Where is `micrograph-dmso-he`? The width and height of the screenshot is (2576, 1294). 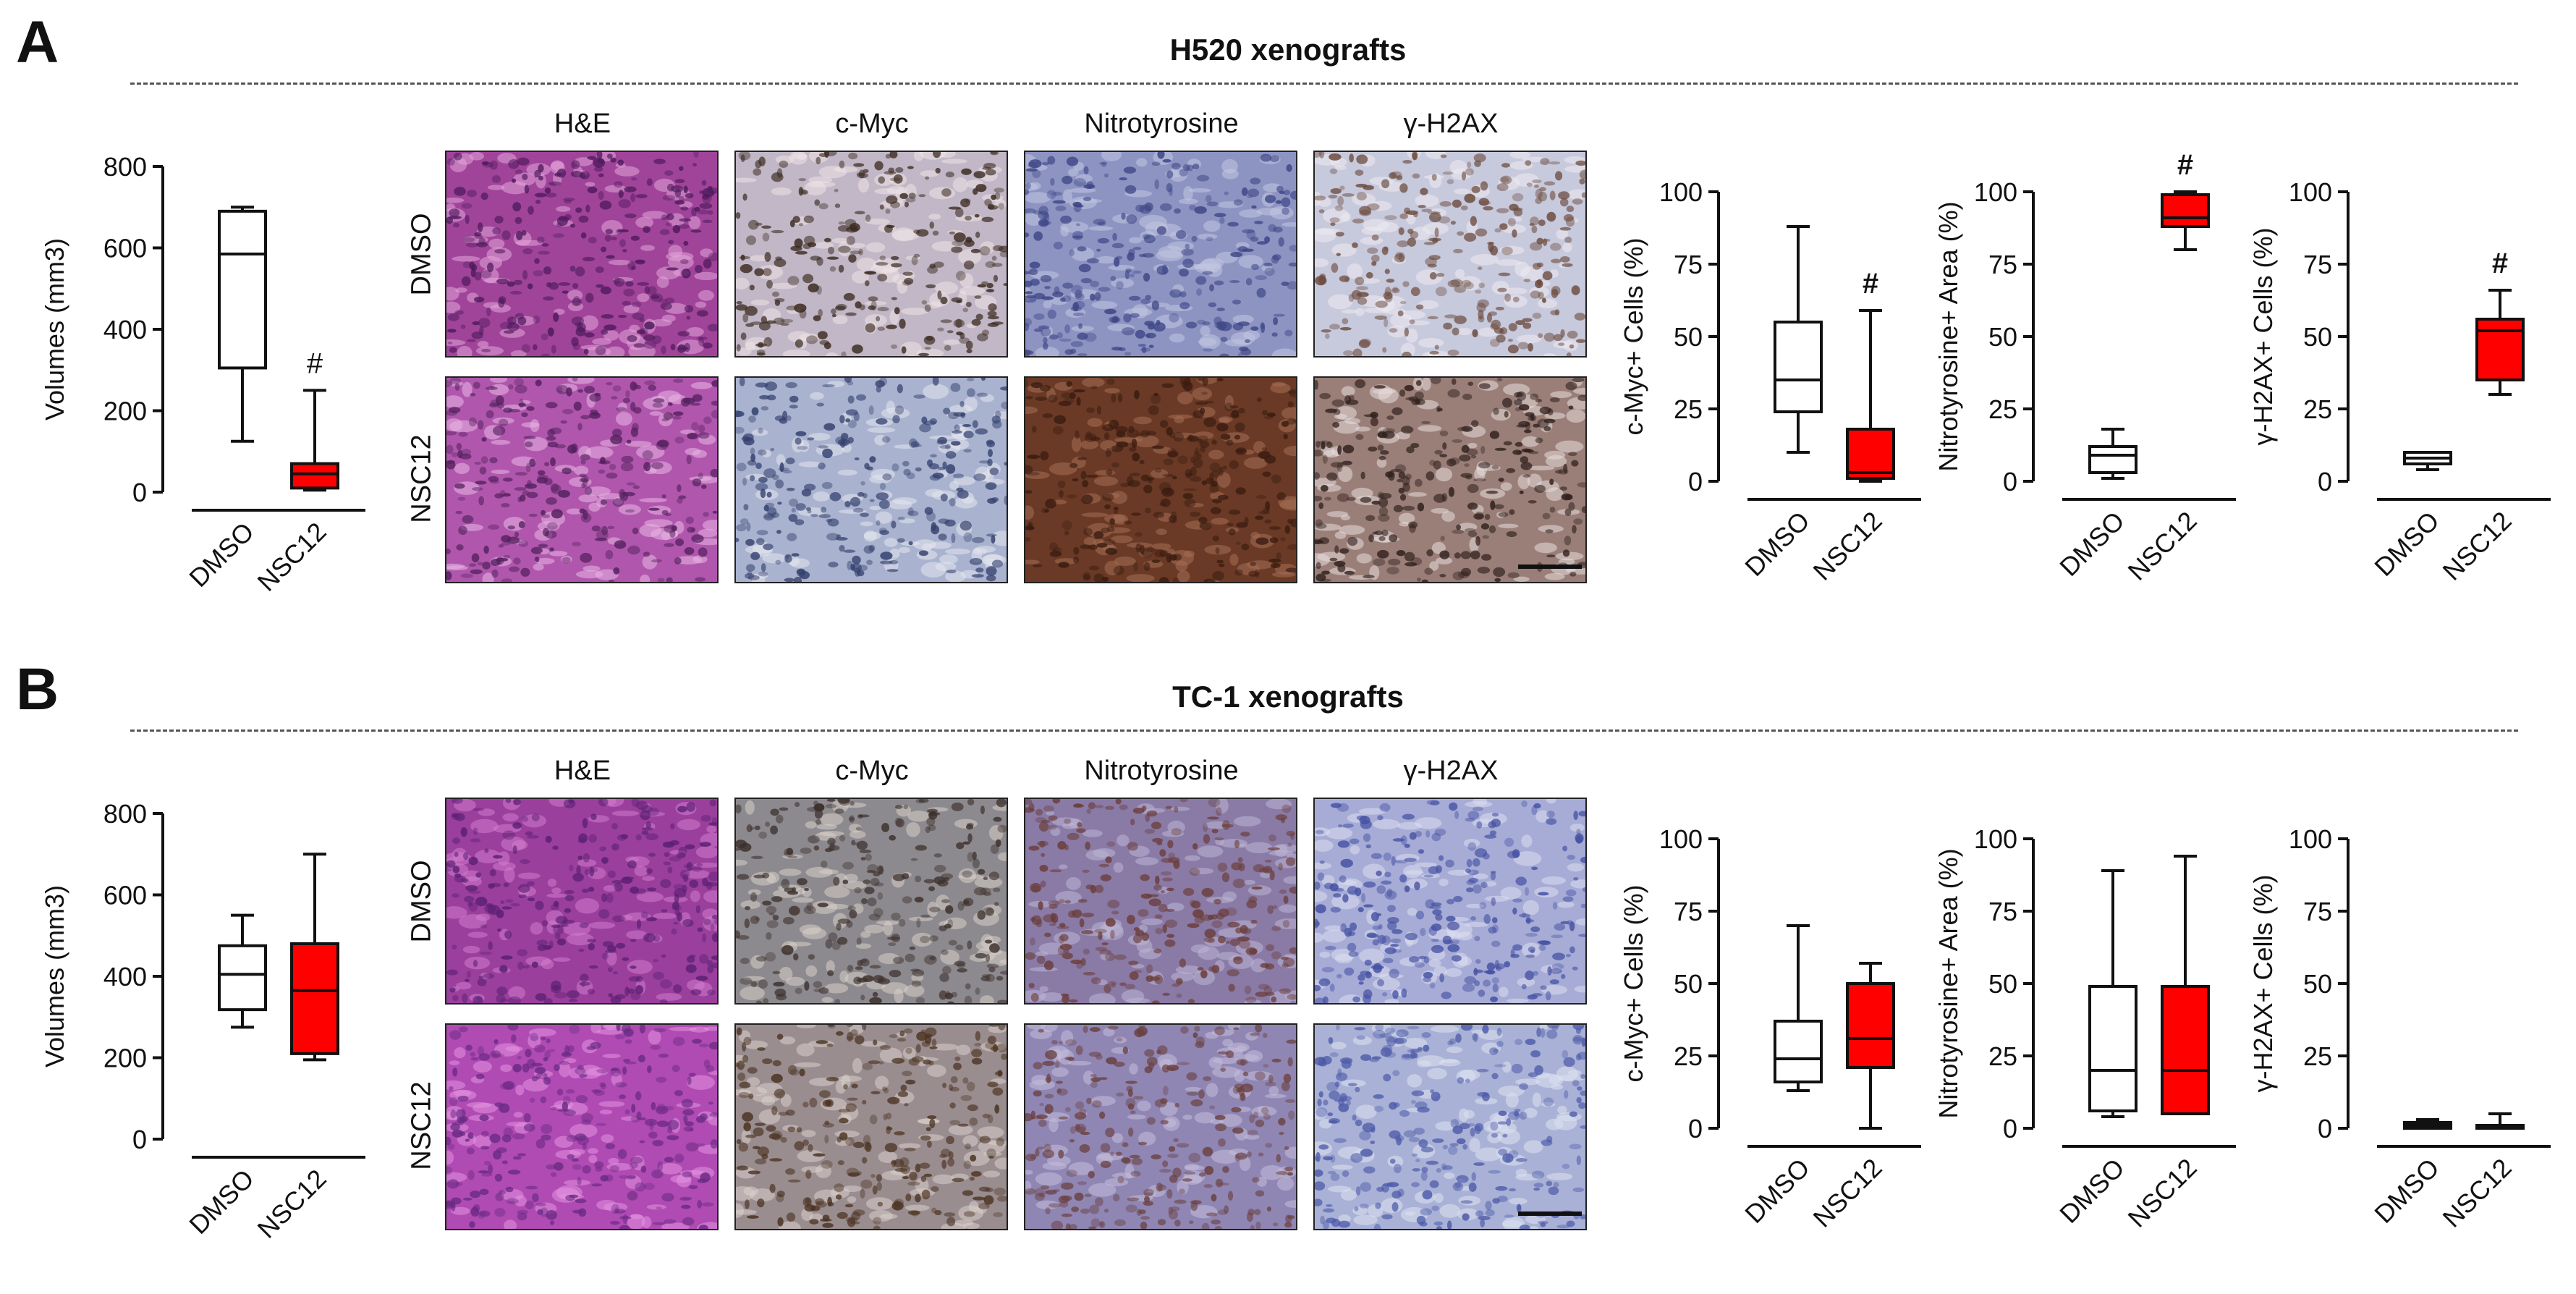 micrograph-dmso-he is located at coordinates (582, 902).